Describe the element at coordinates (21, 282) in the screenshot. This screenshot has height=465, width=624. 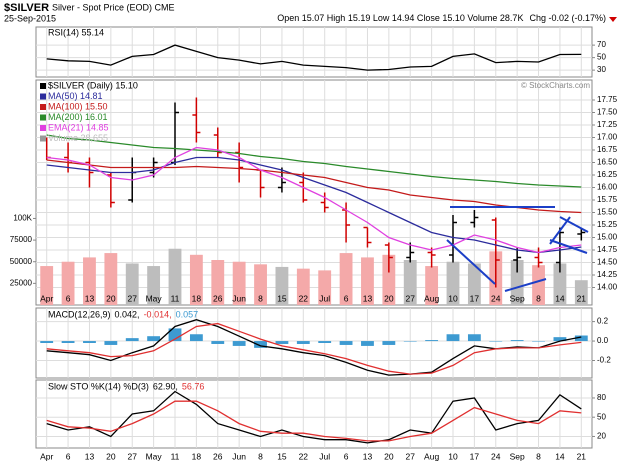
I see `y2-tick-label: 25000` at that location.